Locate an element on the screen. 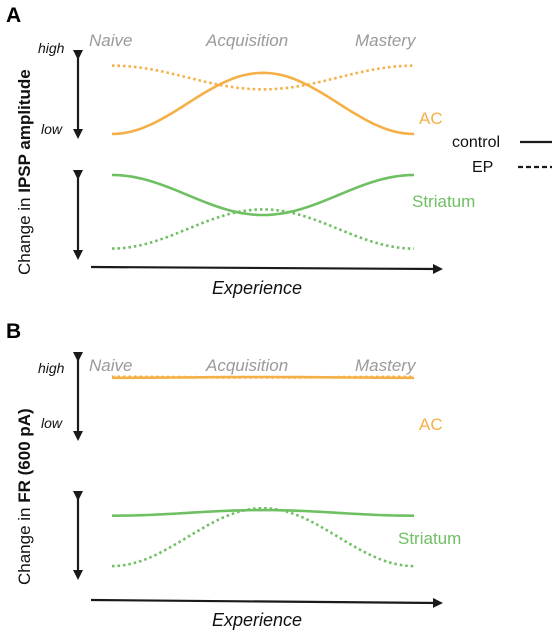 Image resolution: width=559 pixels, height=634 pixels. panel-a-y-axis-prefix: Change in is located at coordinates (24, 234).